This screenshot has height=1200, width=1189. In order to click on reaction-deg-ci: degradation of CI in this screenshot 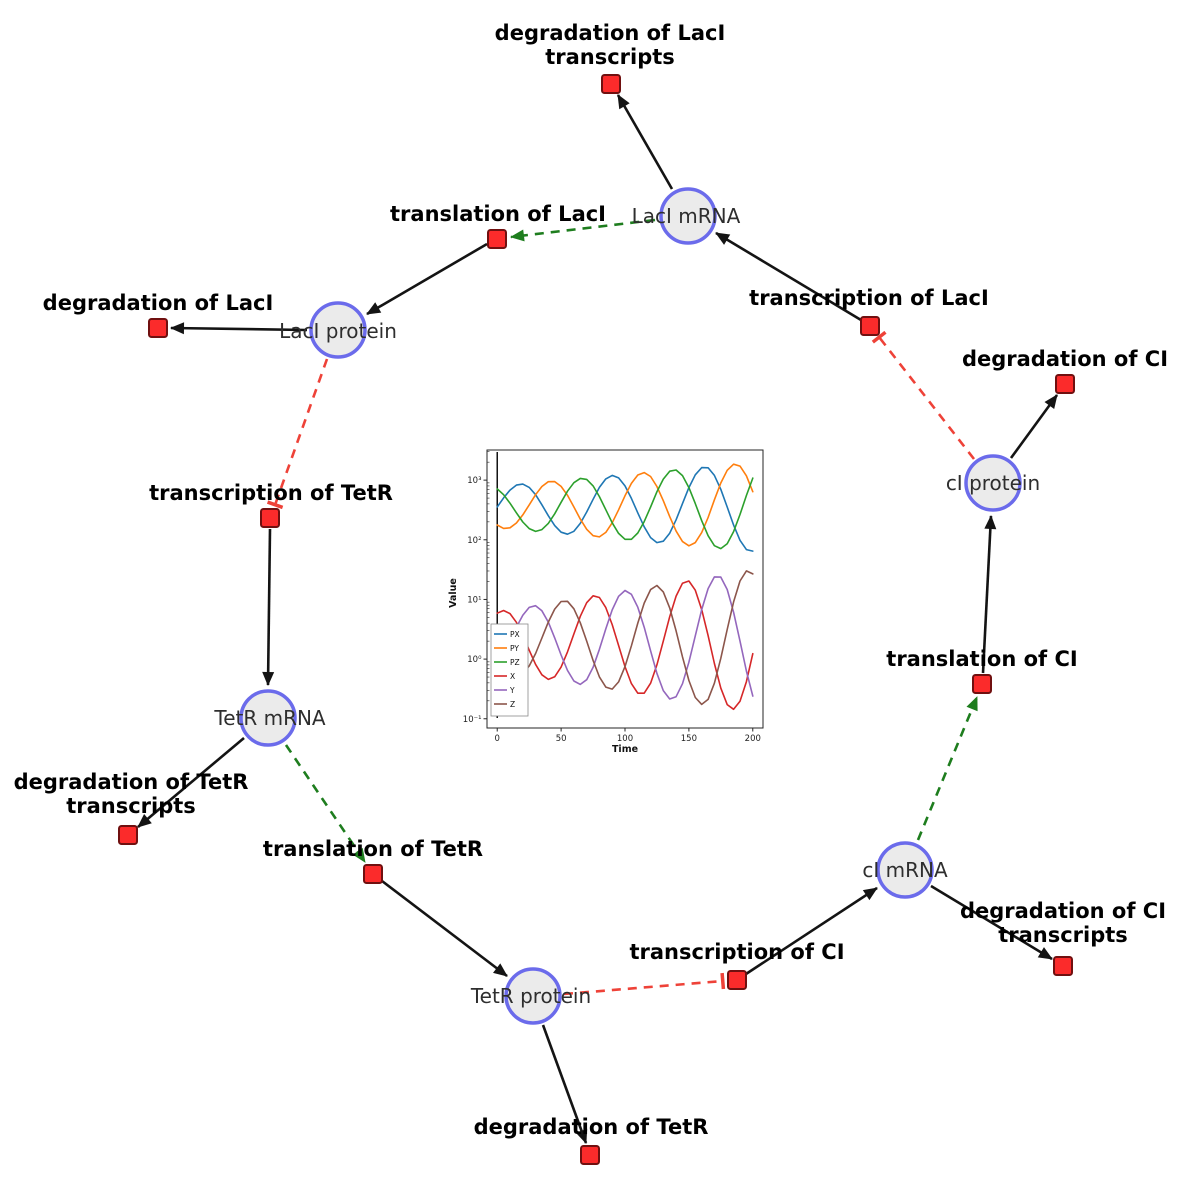, I will do `click(1065, 370)`.